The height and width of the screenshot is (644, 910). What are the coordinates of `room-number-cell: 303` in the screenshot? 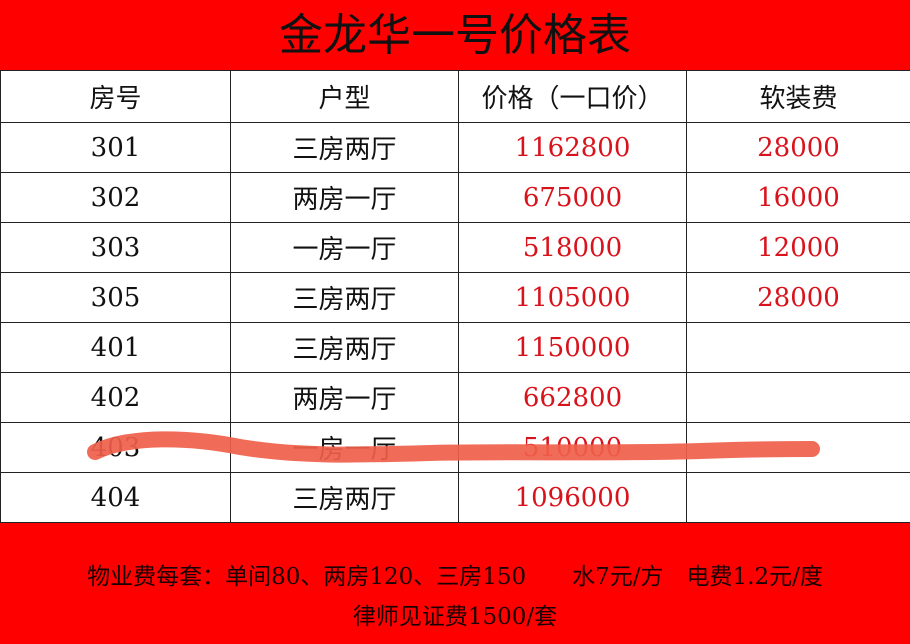 It's located at (115, 247).